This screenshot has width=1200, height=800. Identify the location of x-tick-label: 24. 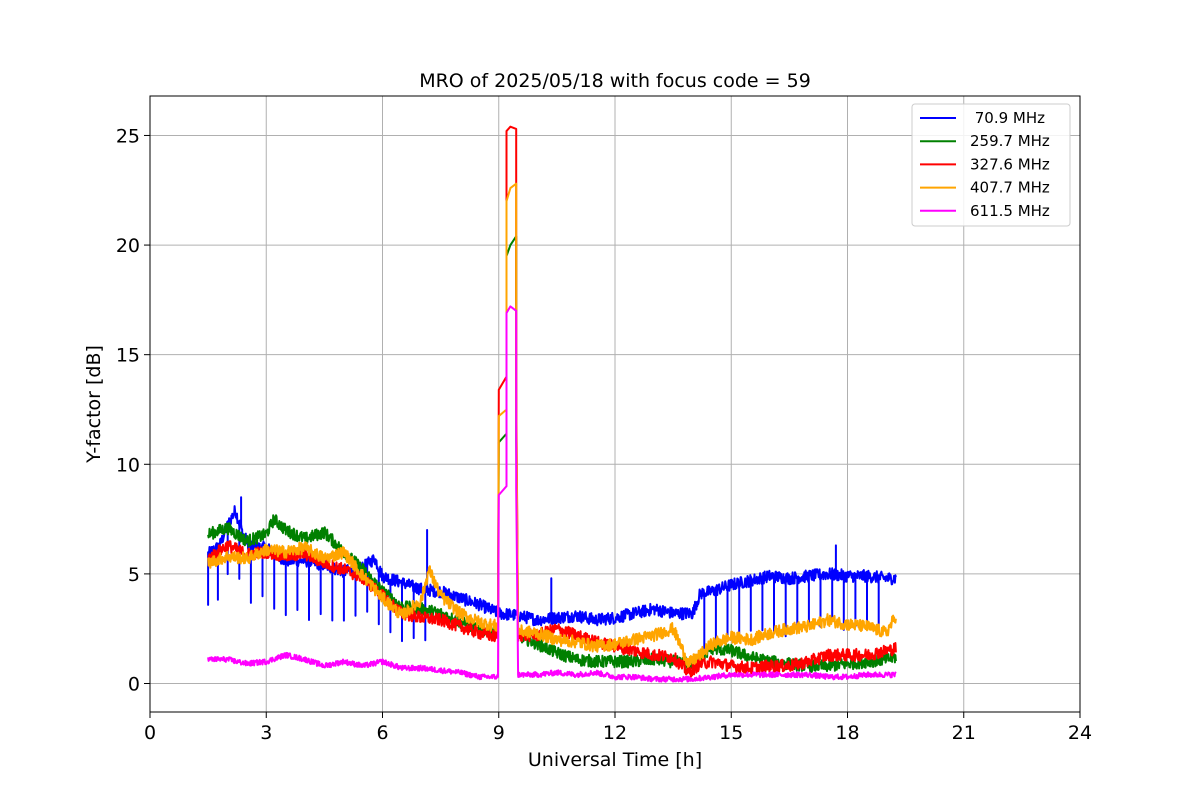
(1080, 733).